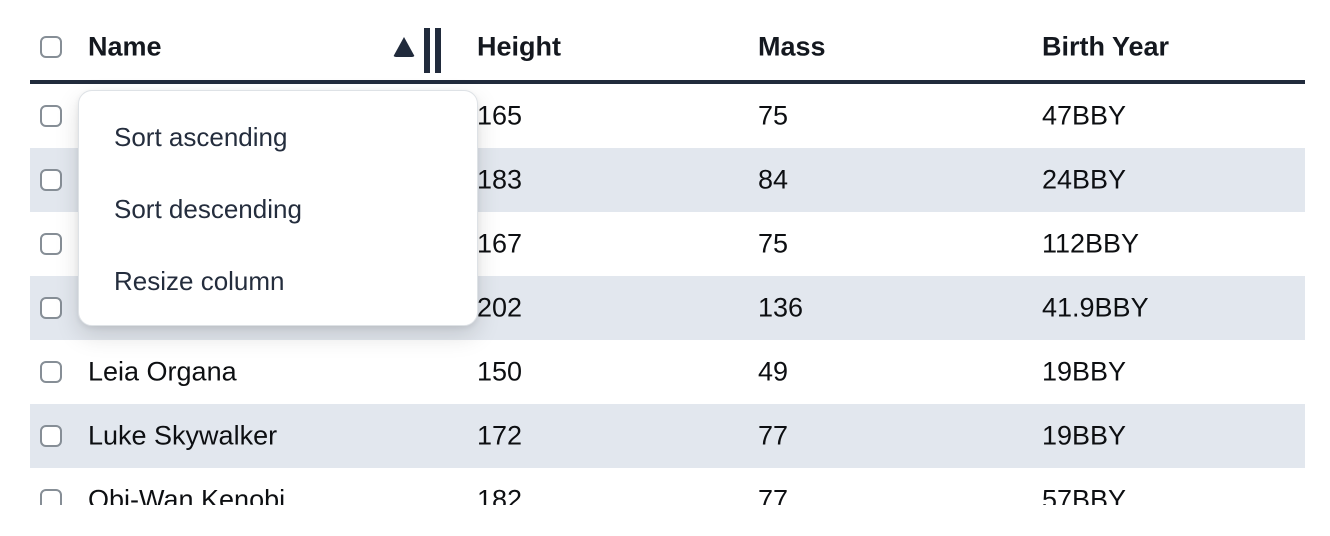 The image size is (1330, 536). What do you see at coordinates (792, 46) in the screenshot?
I see `column-header-mass: Mass` at bounding box center [792, 46].